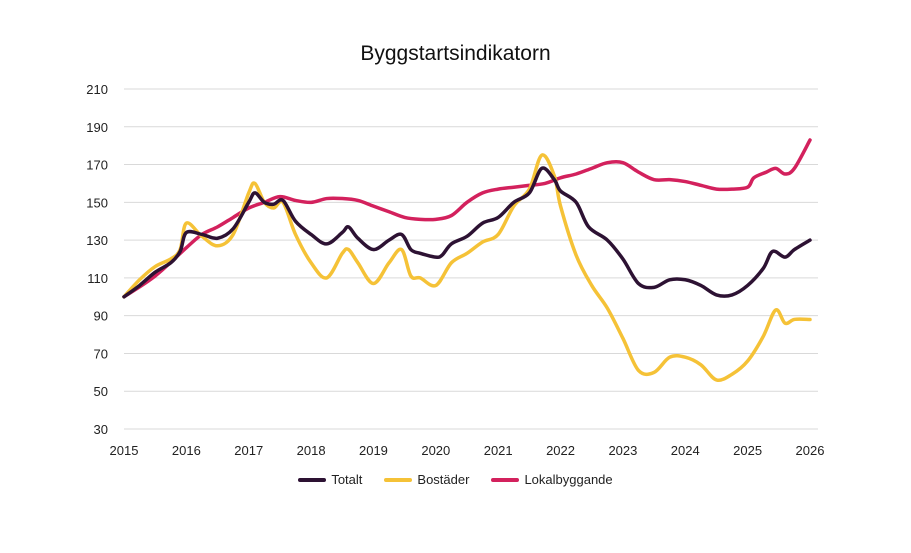 The height and width of the screenshot is (553, 911). I want to click on y-tick-label: 50, so click(101, 391).